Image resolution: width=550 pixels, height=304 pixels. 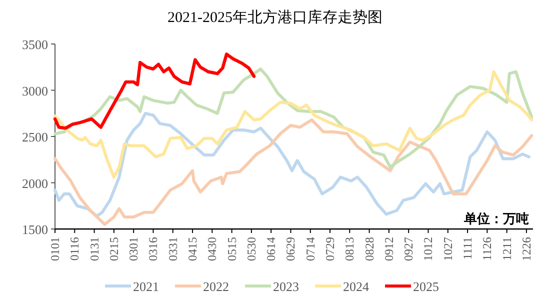 What do you see at coordinates (426, 286) in the screenshot?
I see `legend-label: 2025` at bounding box center [426, 286].